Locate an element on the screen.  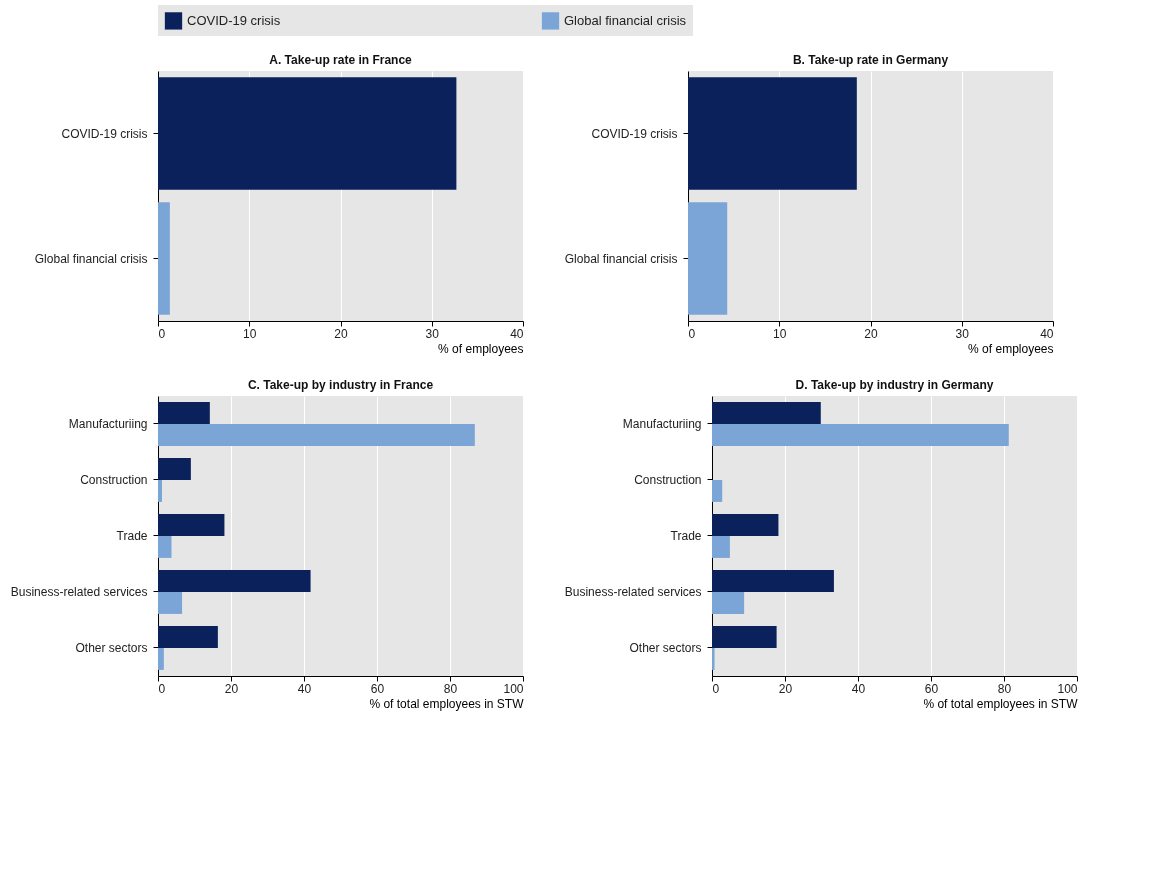
chart-title: C. Take-up by industry in France is located at coordinates (340, 385).